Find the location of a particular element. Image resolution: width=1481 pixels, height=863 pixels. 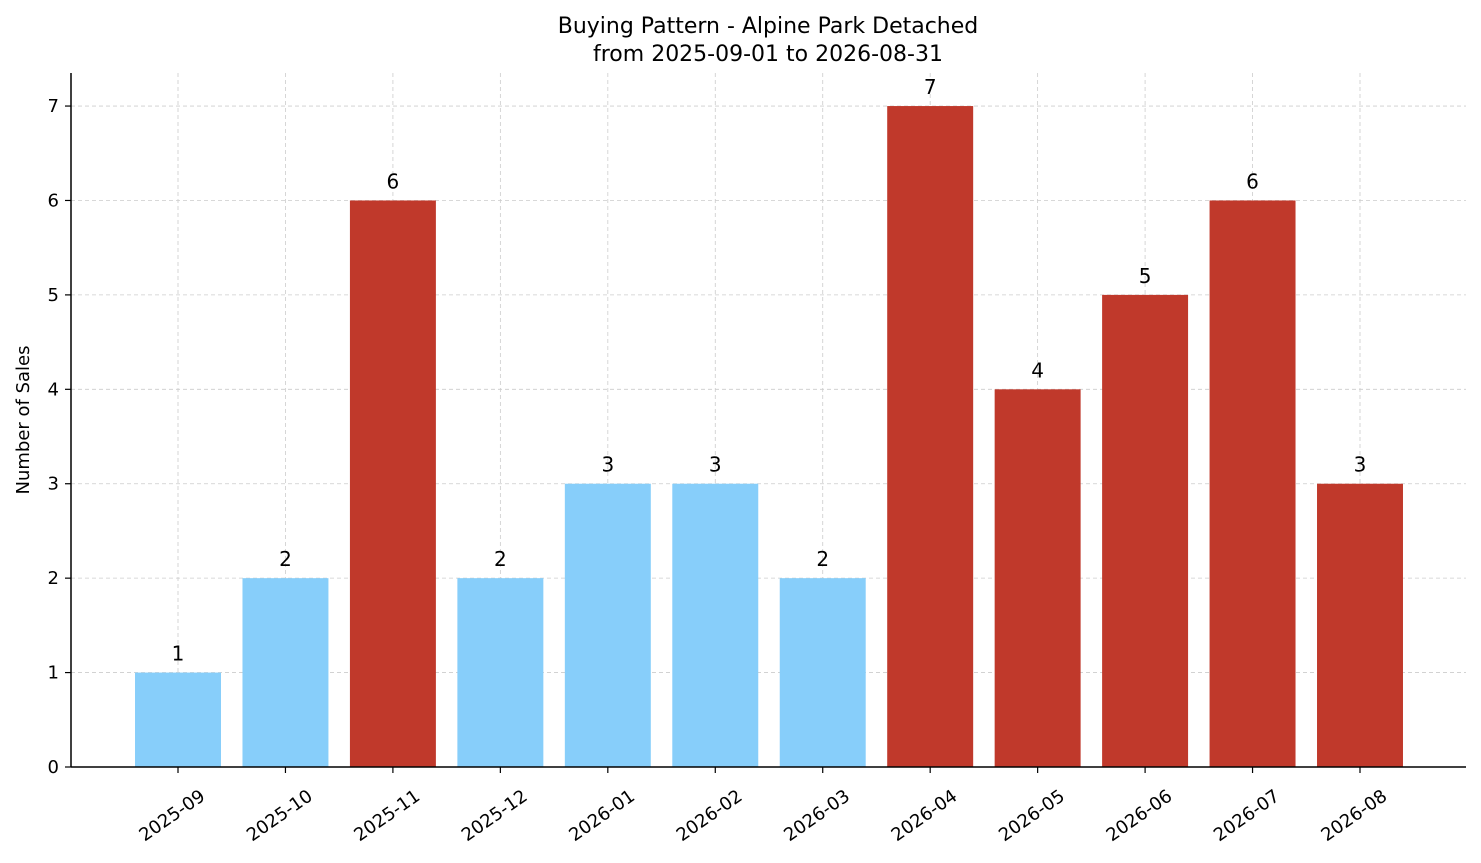

y-tick-label: 5 is located at coordinates (53, 295).